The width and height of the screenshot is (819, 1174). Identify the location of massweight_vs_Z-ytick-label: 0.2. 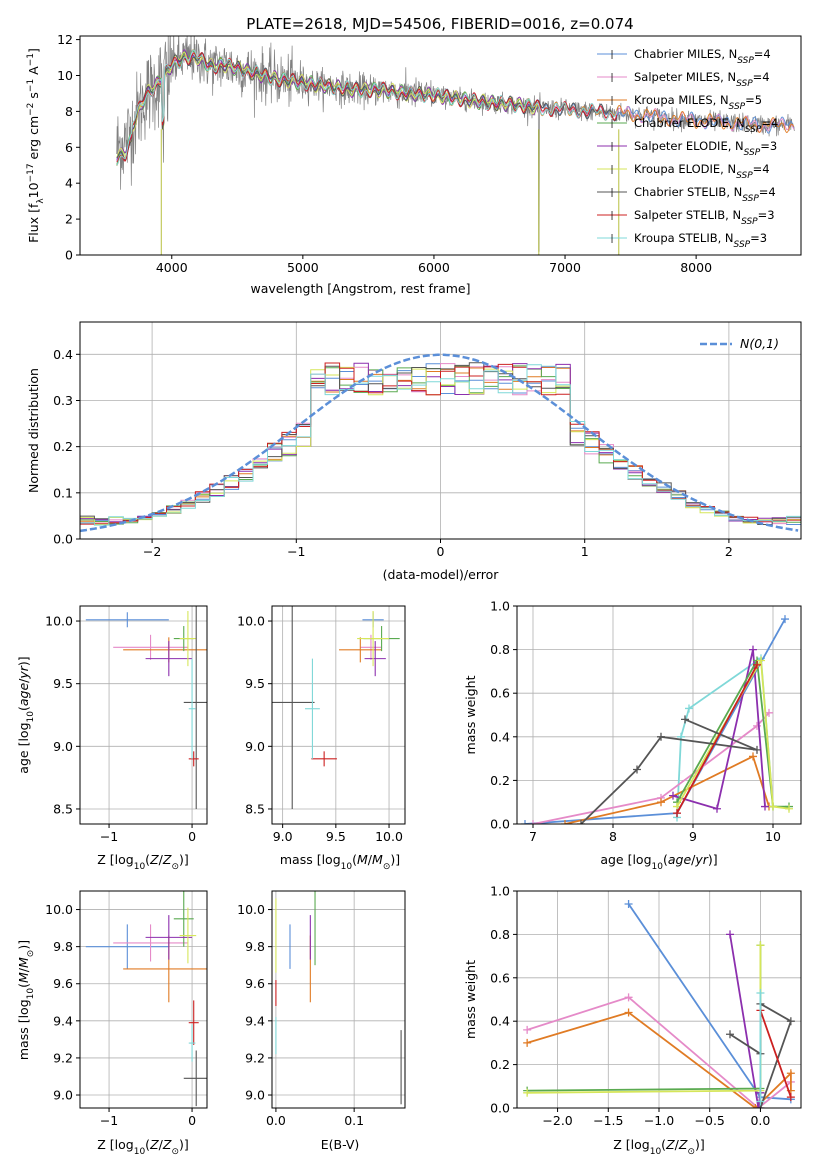
(500, 1064).